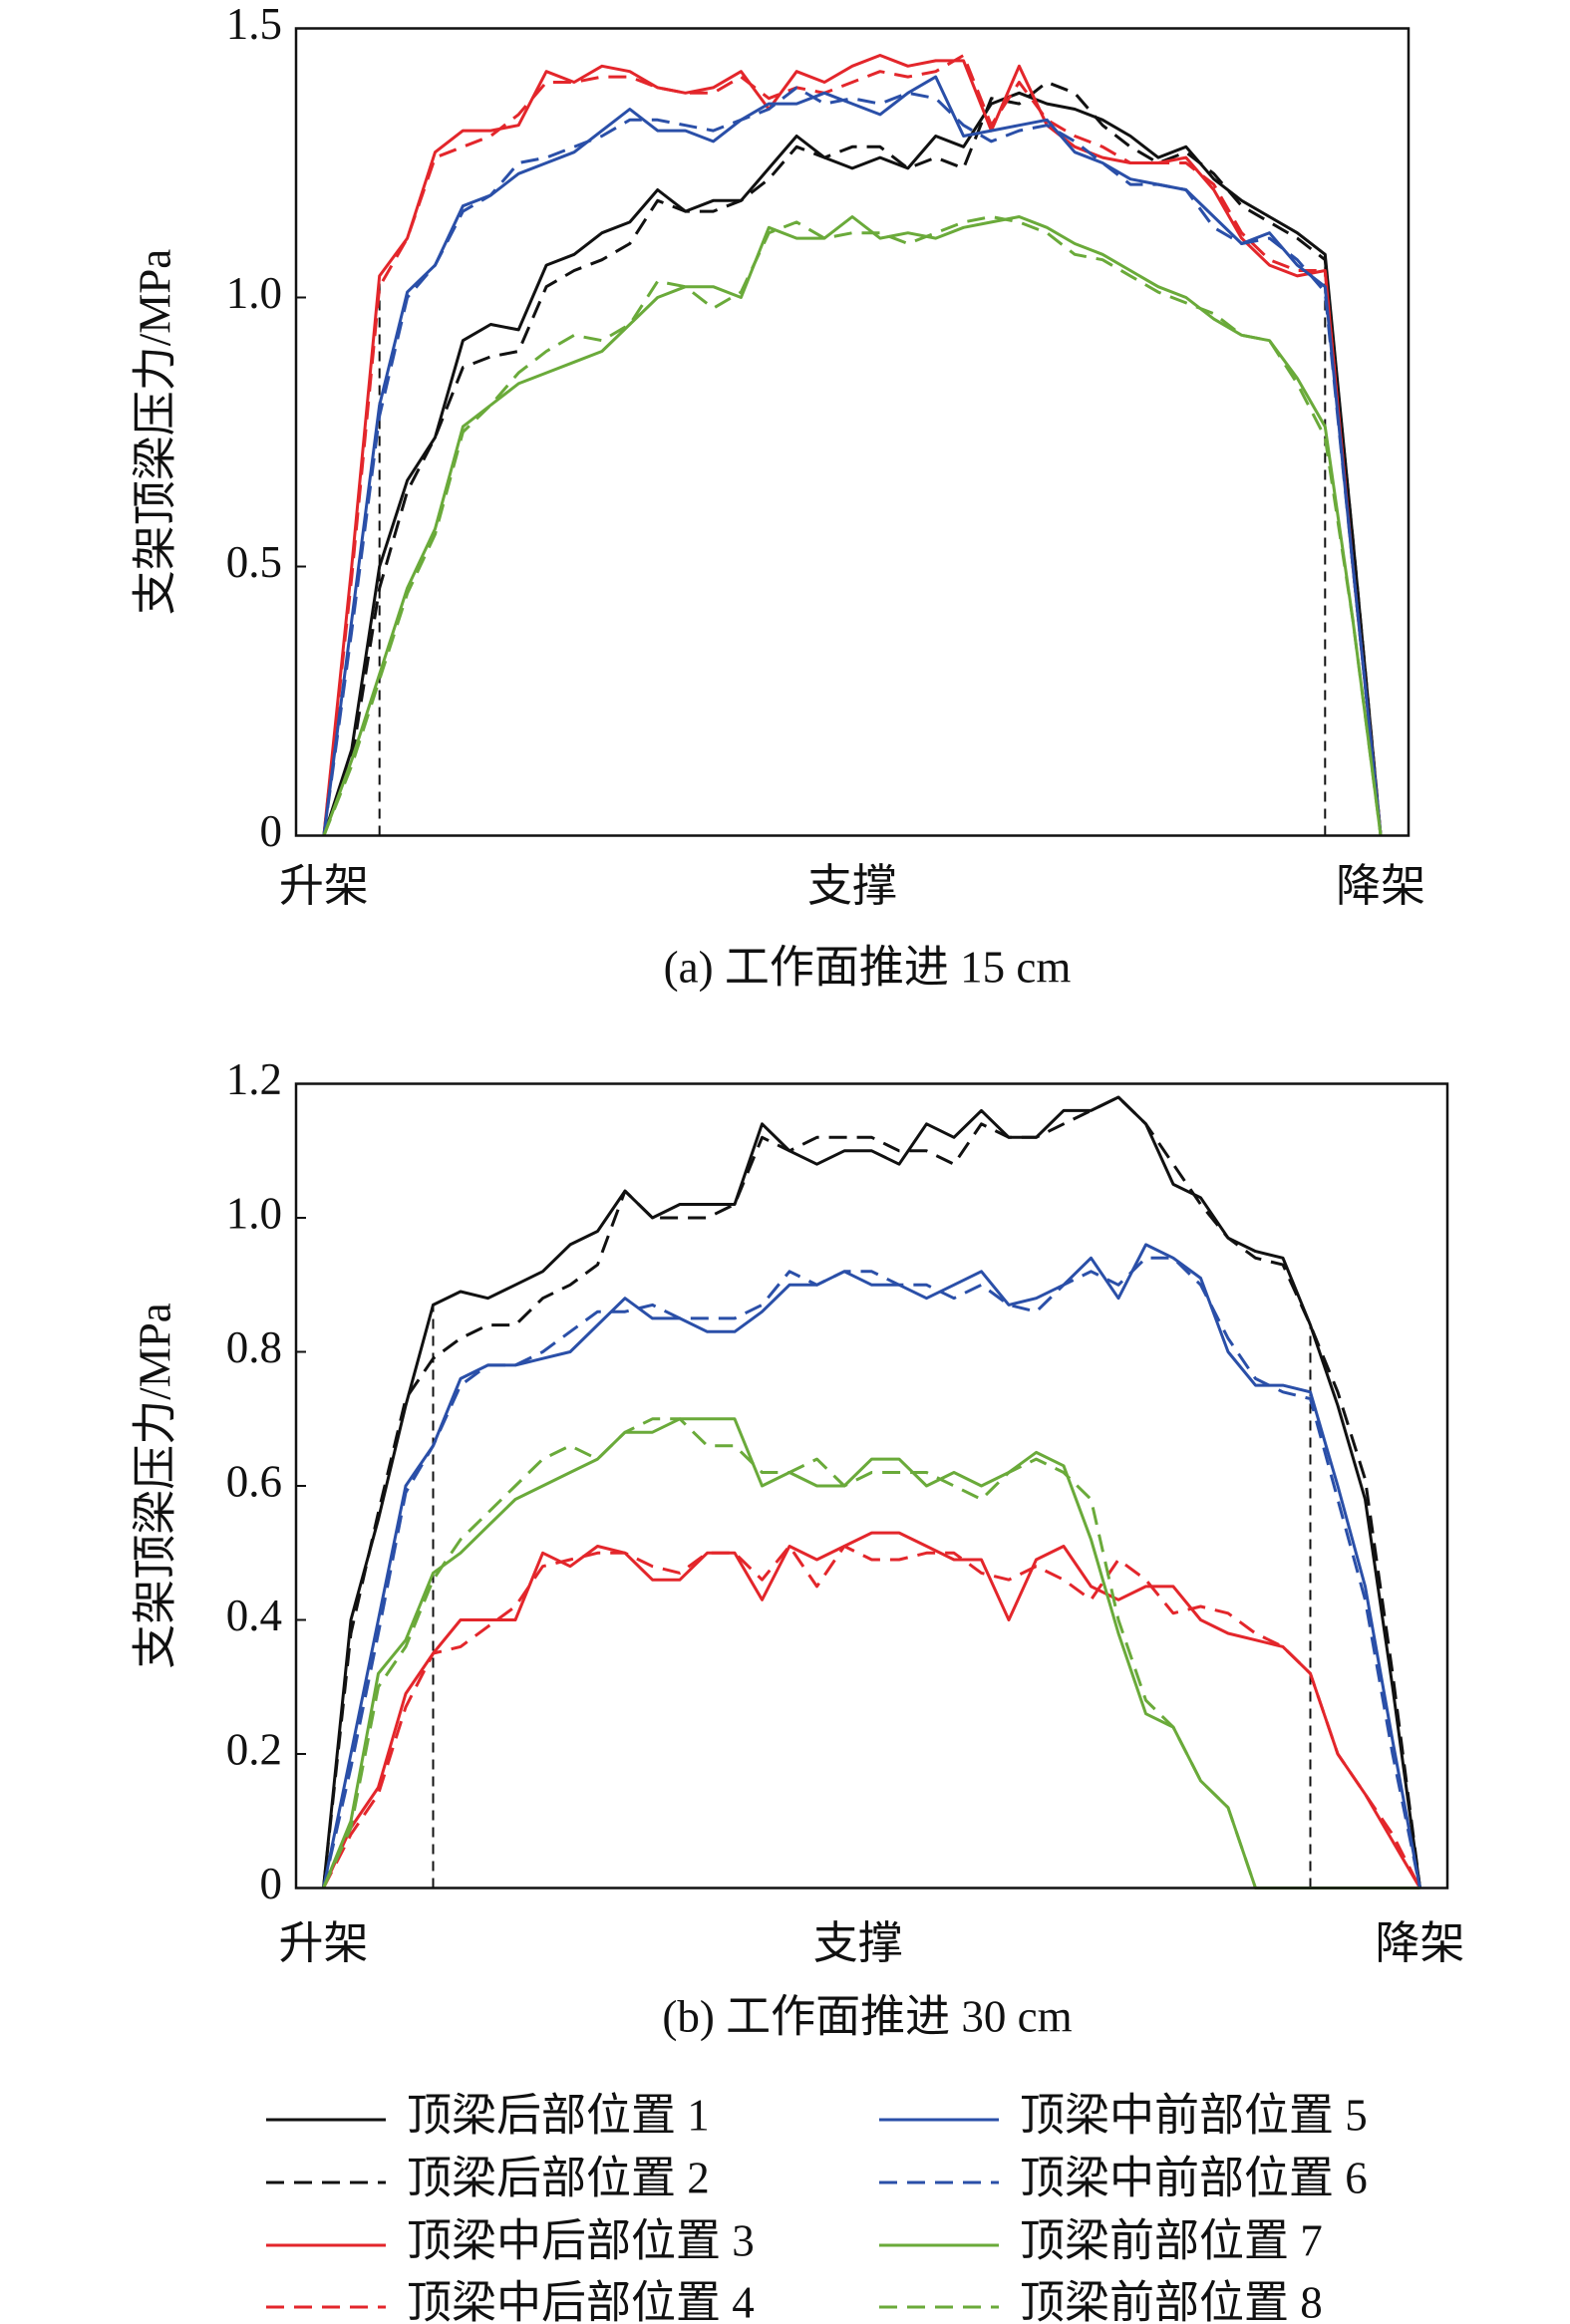 This screenshot has height=2324, width=1570. I want to click on y-tick-label: 0.5, so click(254, 562).